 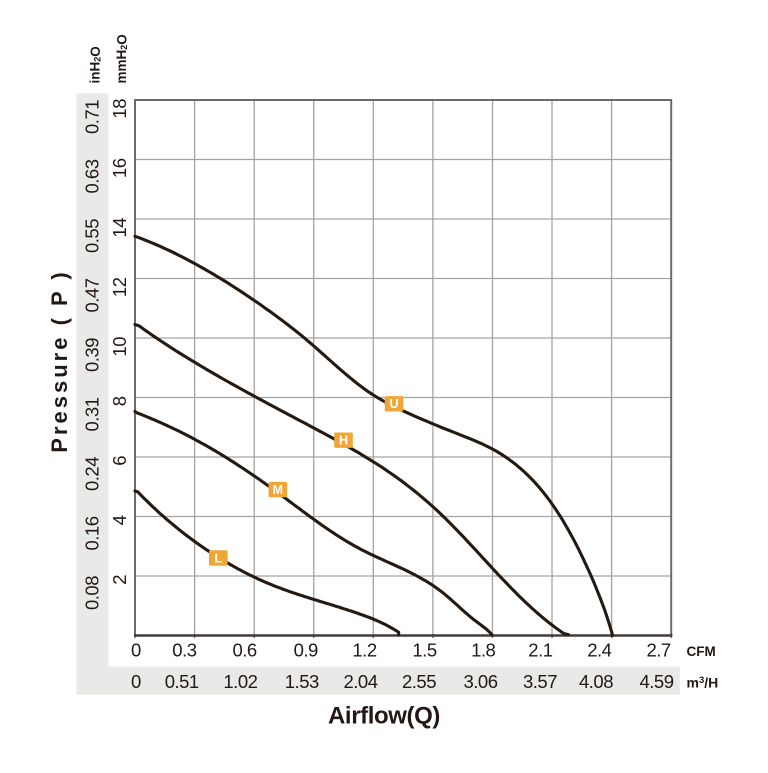 I want to click on svg-text: 0.51, so click(x=182, y=681).